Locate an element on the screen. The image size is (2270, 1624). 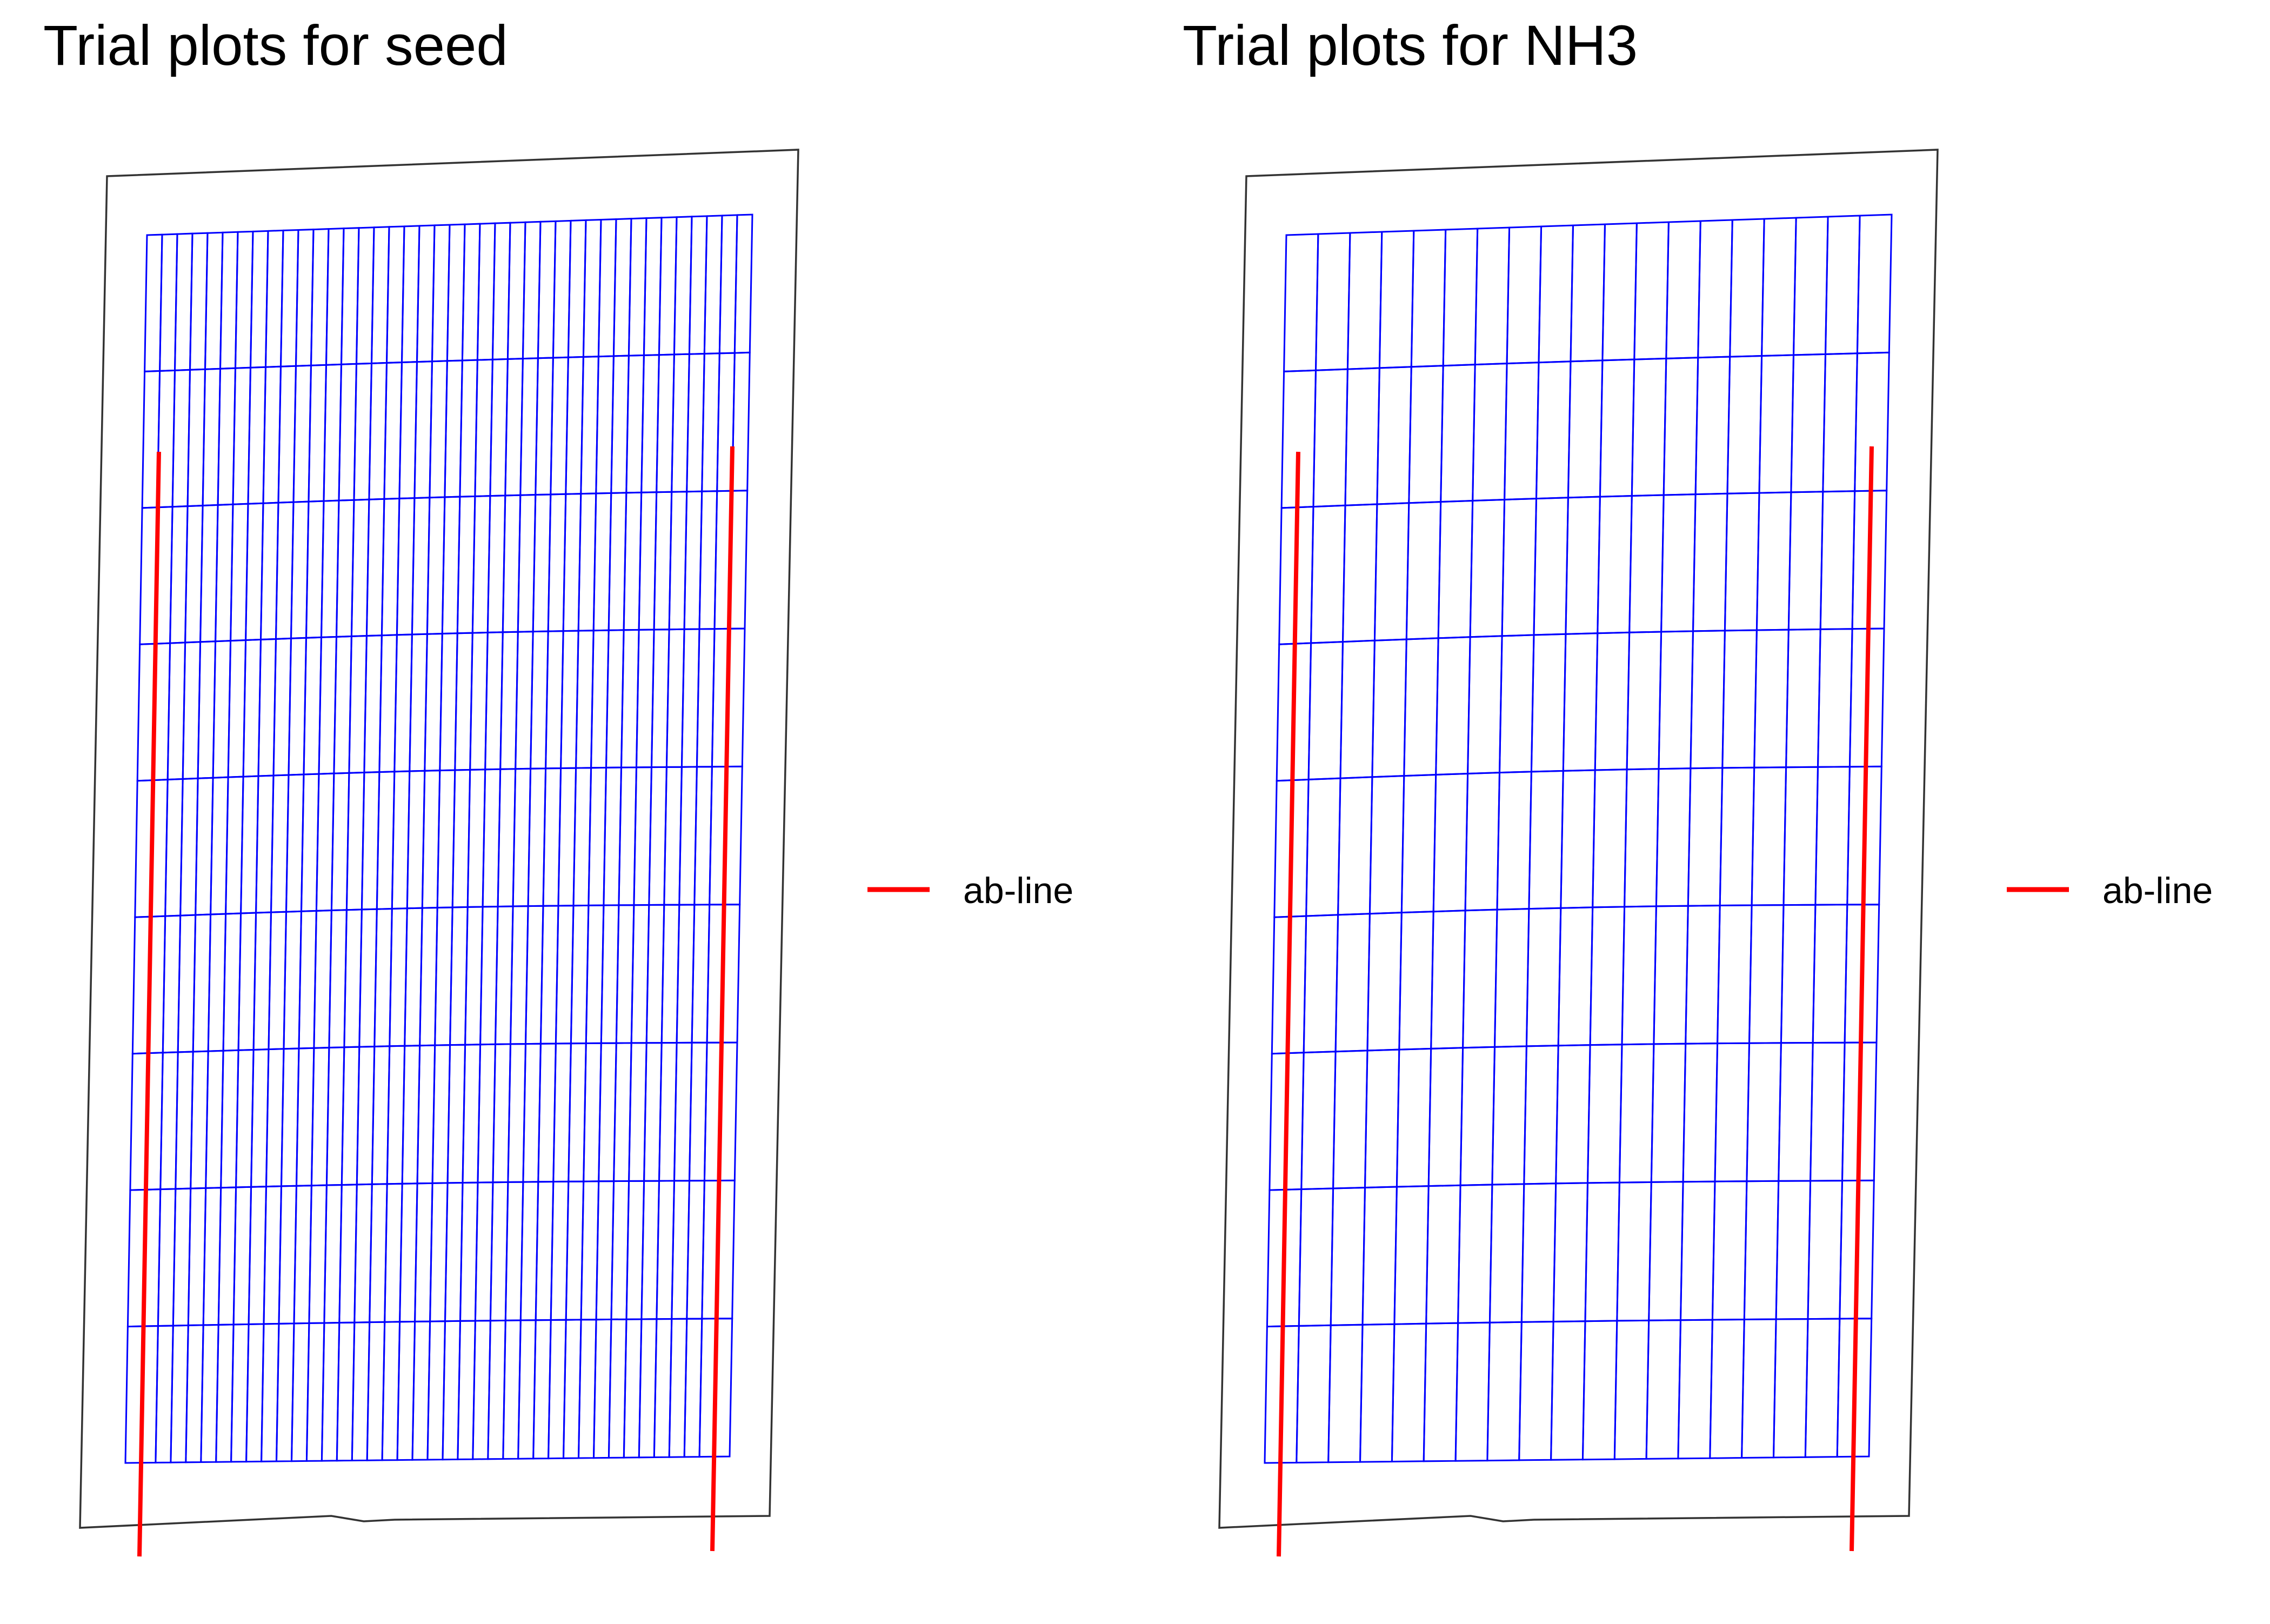
trial-plot is located at coordinates (1854, 1388).